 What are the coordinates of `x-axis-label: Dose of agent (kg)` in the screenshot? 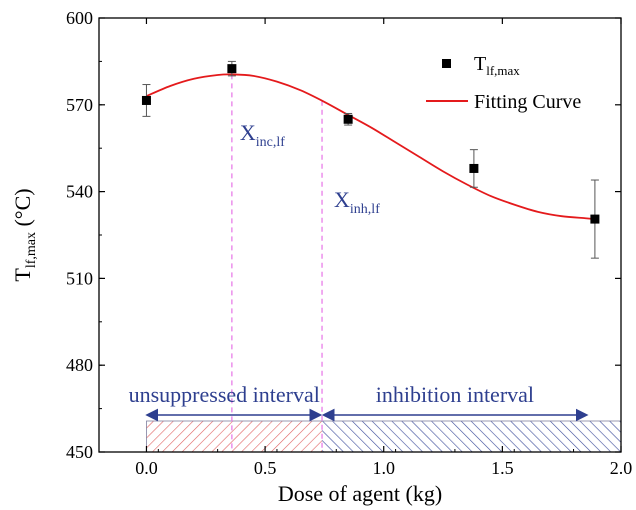 It's located at (360, 493).